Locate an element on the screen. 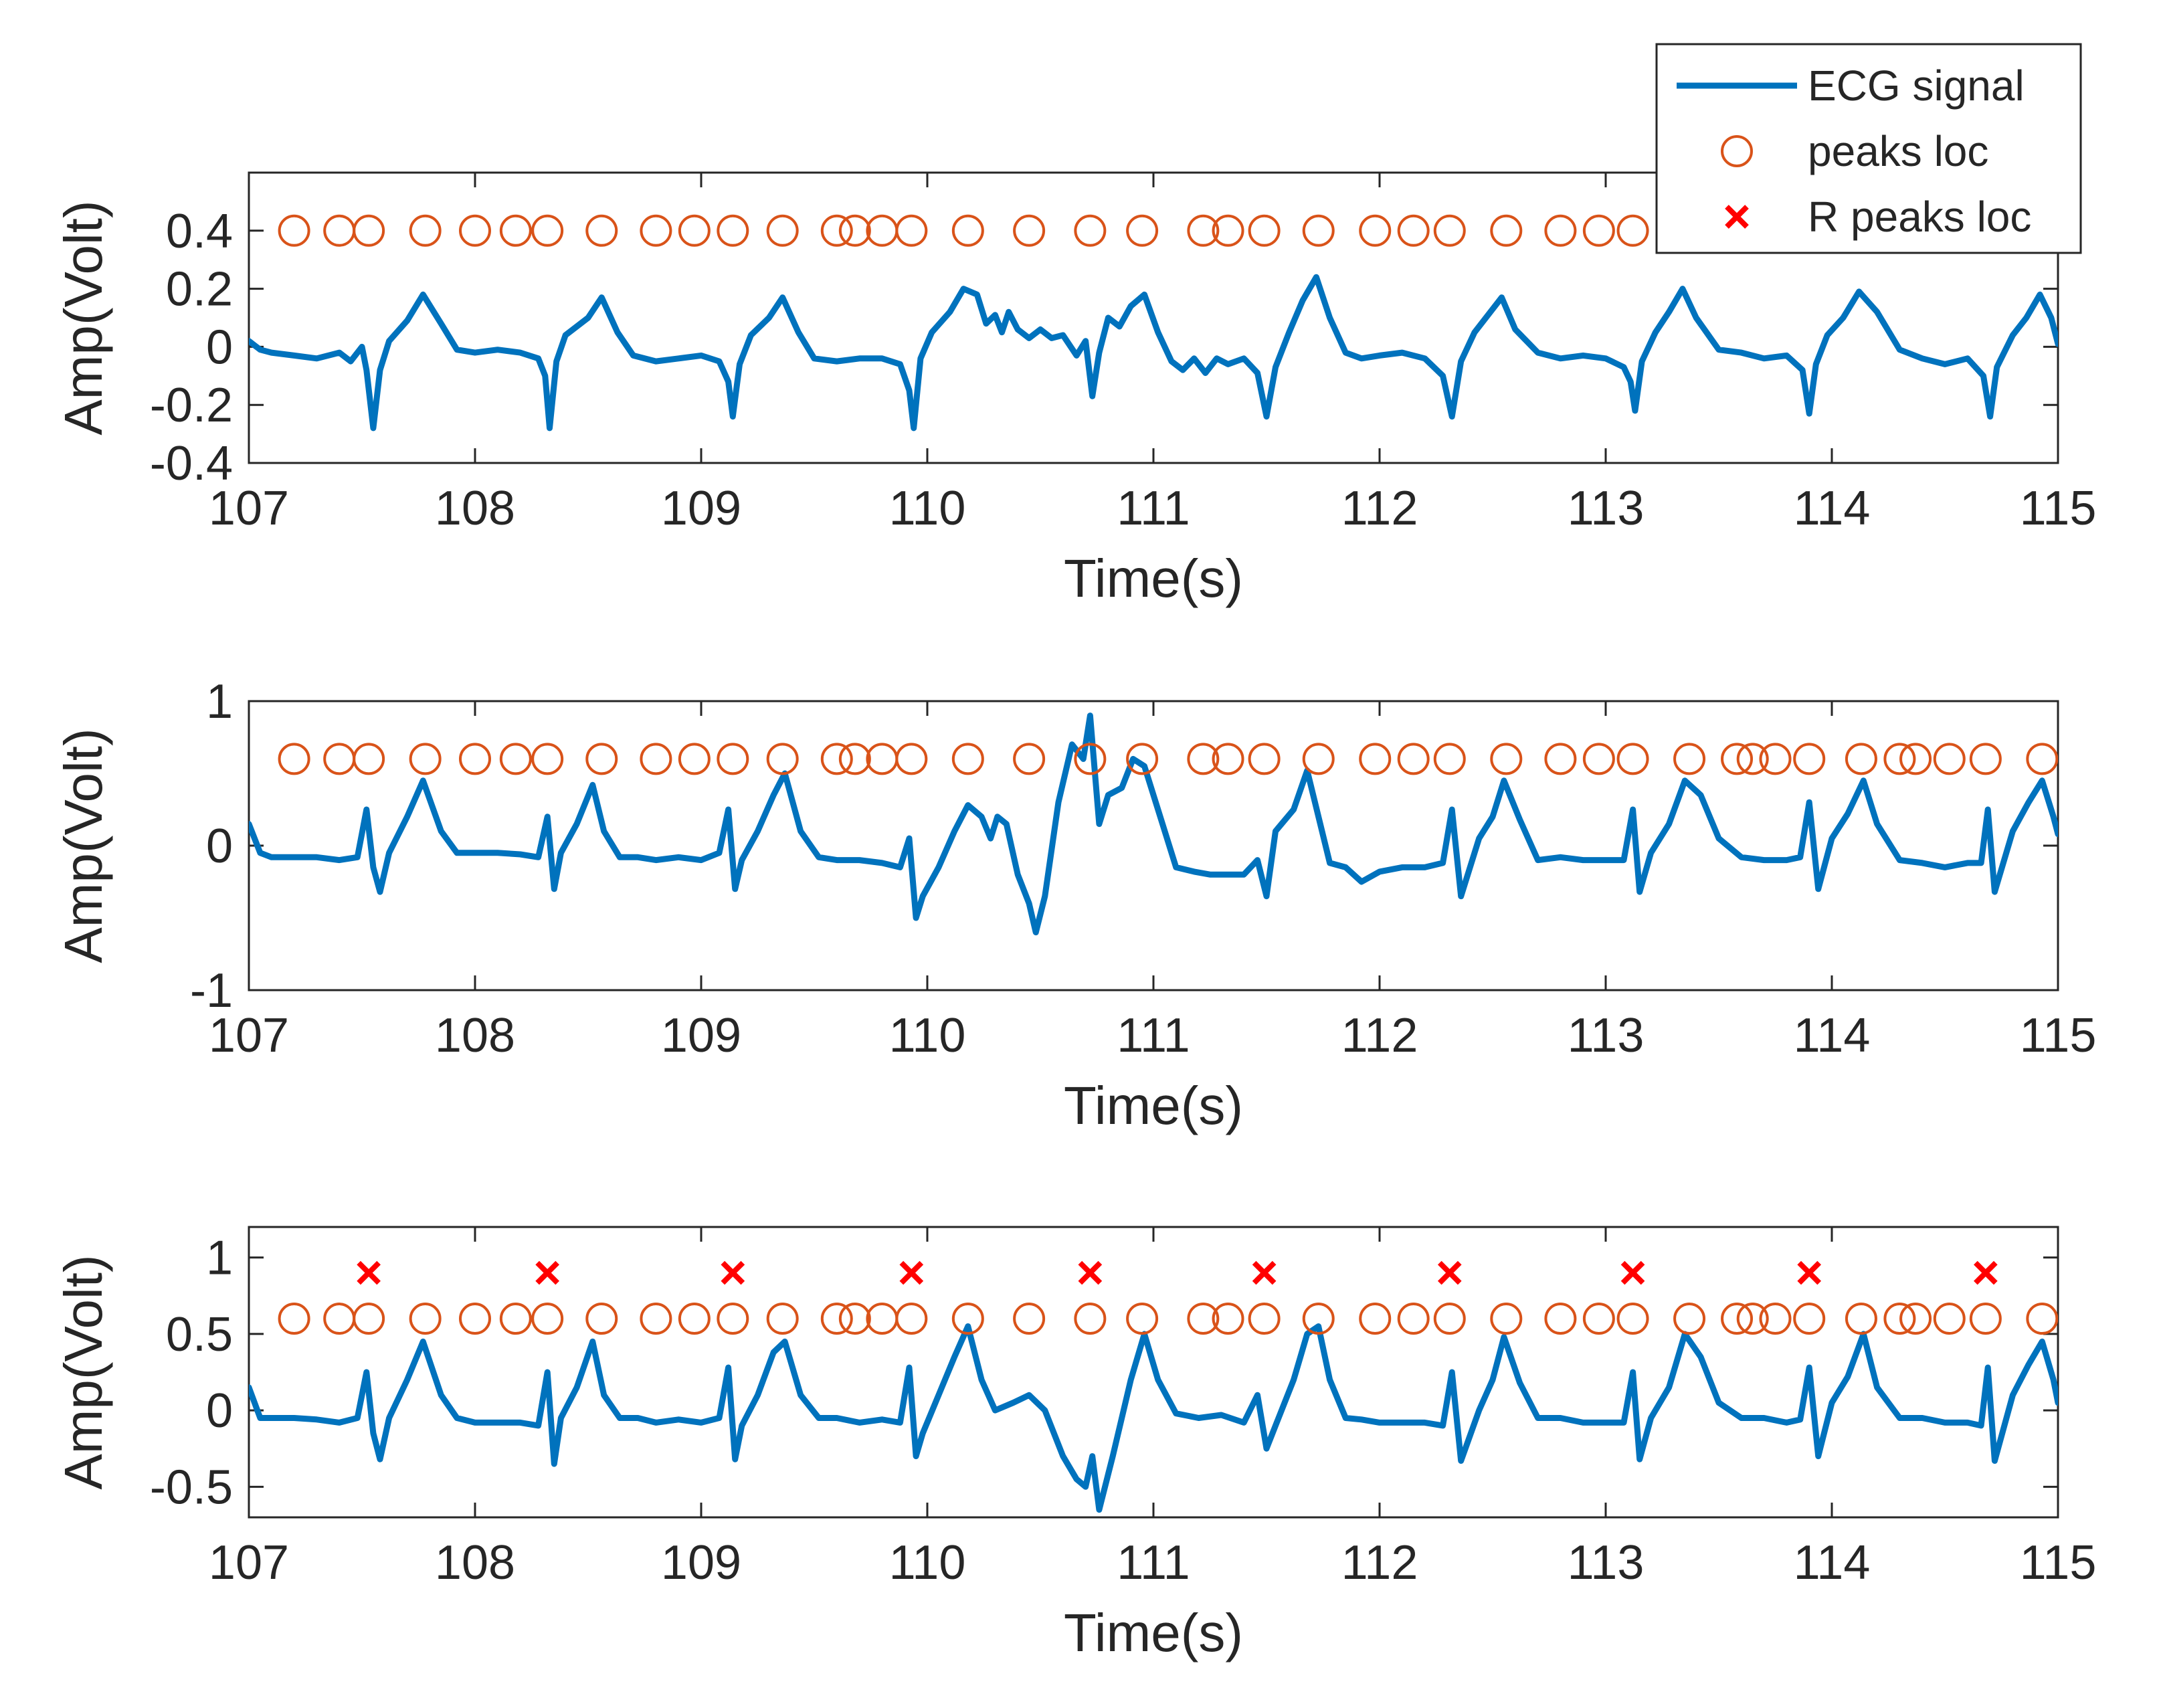 The height and width of the screenshot is (1708, 2157). legend-label: R peaks loc is located at coordinates (1919, 217).